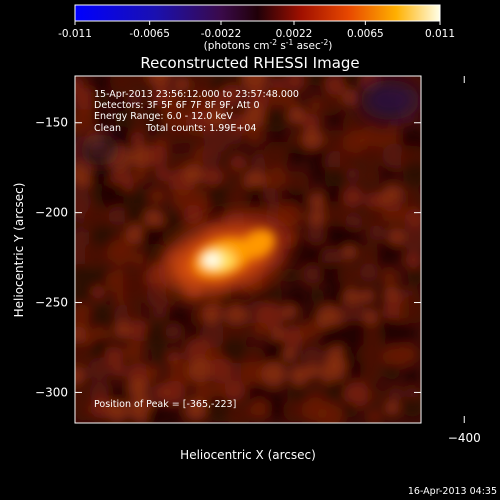 The height and width of the screenshot is (500, 500). I want to click on colorbar-units: (photons cm-2 s-1 asec-2), so click(268, 45).